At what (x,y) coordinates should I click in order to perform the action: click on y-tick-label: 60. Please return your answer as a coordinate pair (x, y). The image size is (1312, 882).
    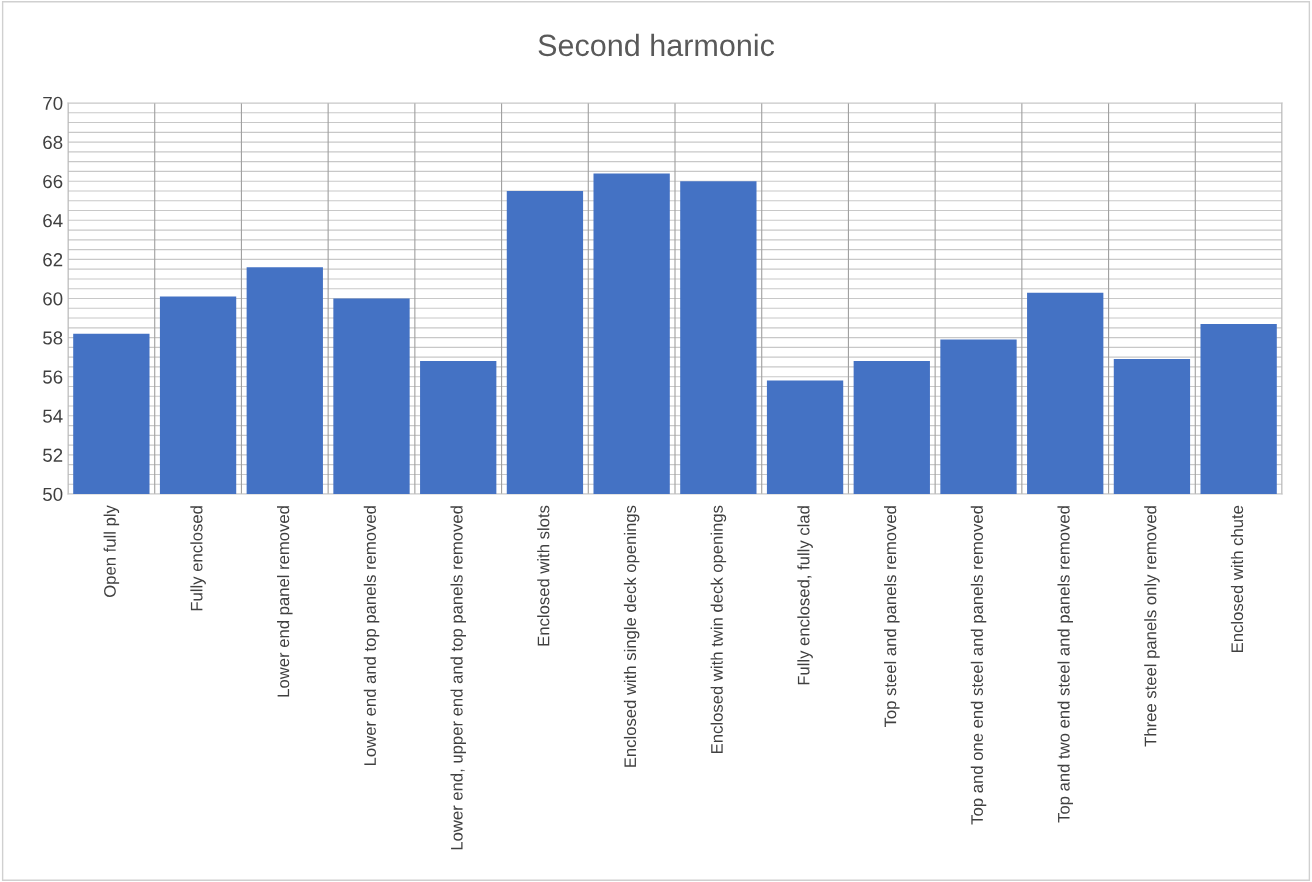
    Looking at the image, I should click on (53, 299).